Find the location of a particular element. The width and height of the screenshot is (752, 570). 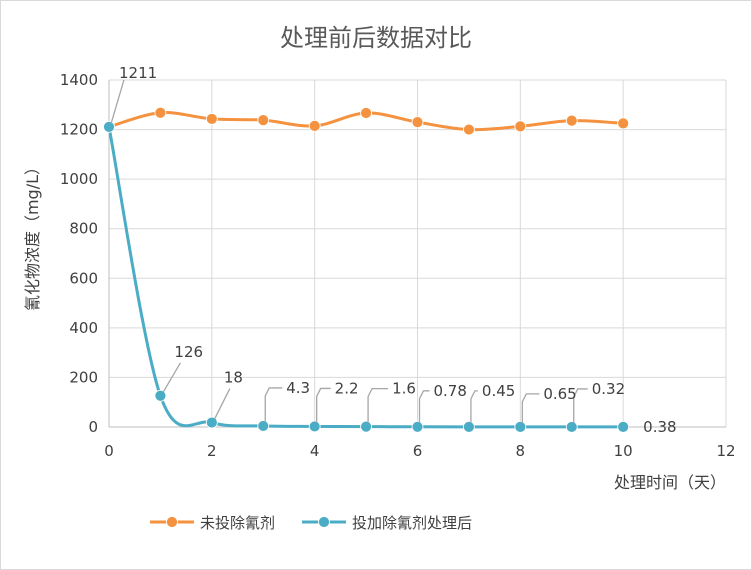

legend-item-2: 投加除氰剂处理后 is located at coordinates (387, 523).